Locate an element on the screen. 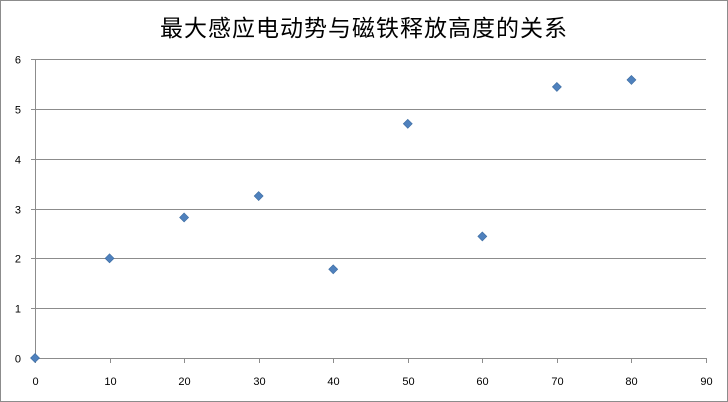 The width and height of the screenshot is (728, 402). y-tick-label: 2 is located at coordinates (18, 260).